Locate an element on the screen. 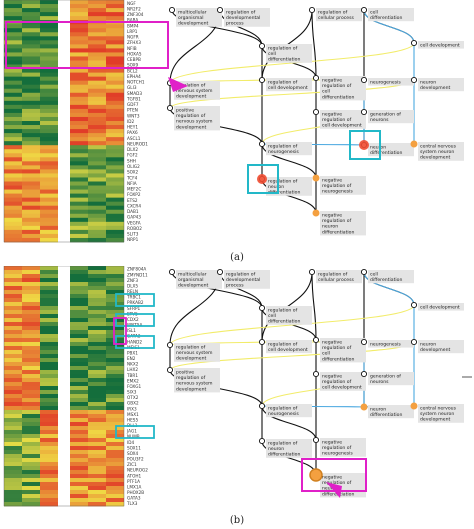 The height and width of the screenshot is (529, 474). go-term-label: neuron is located at coordinates (428, 345).